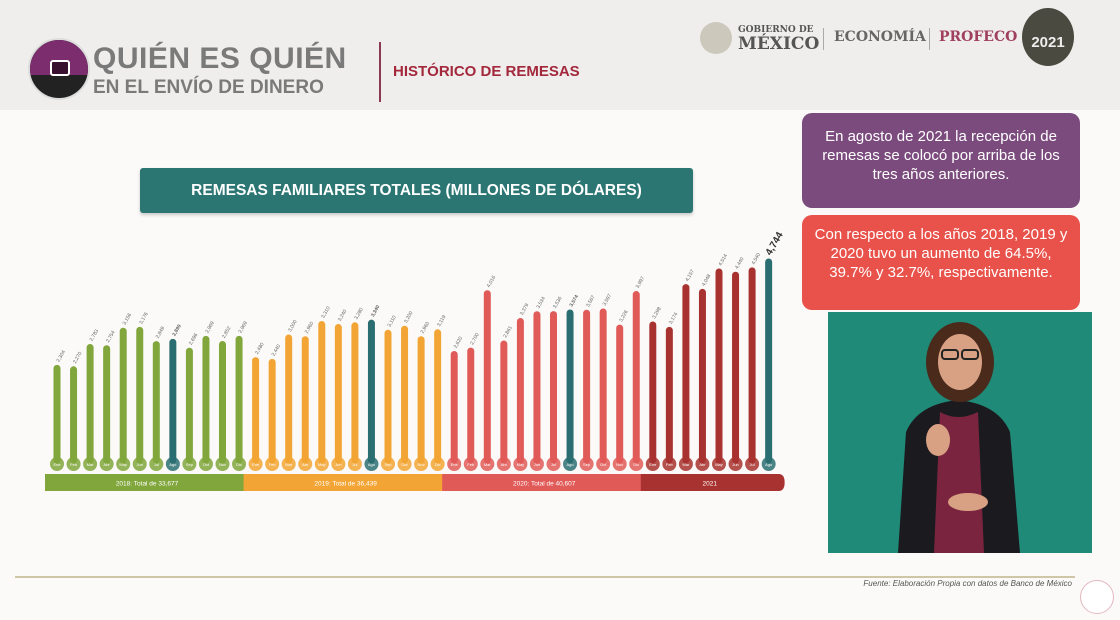  What do you see at coordinates (641, 283) in the screenshot?
I see `value-label: 3,997` at bounding box center [641, 283].